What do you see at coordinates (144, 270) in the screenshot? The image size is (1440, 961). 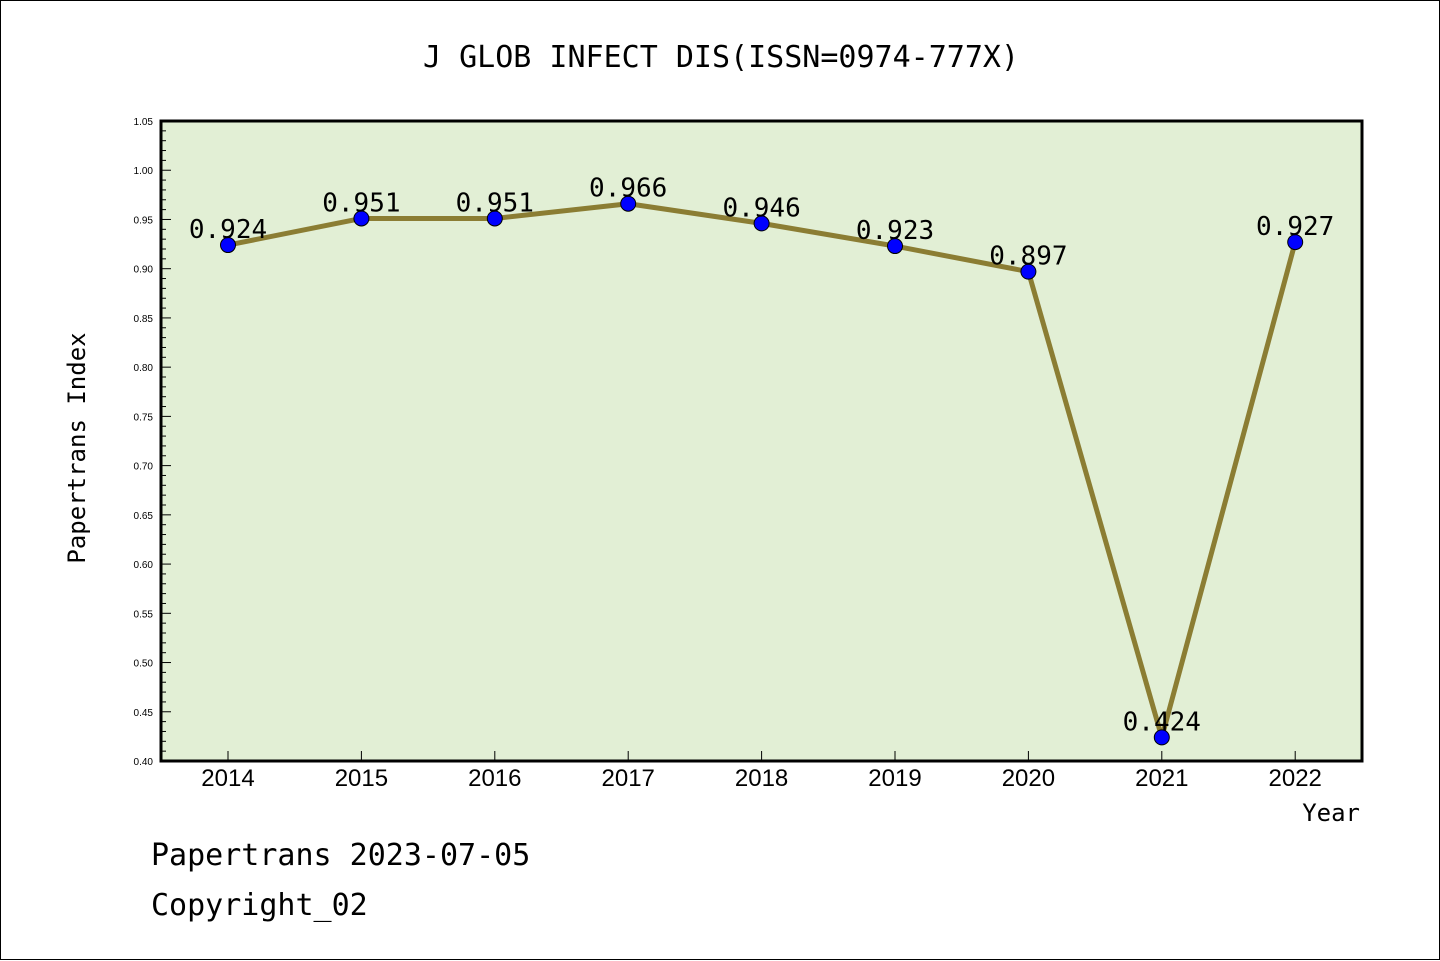 I see `y-tick-label: 0.90` at bounding box center [144, 270].